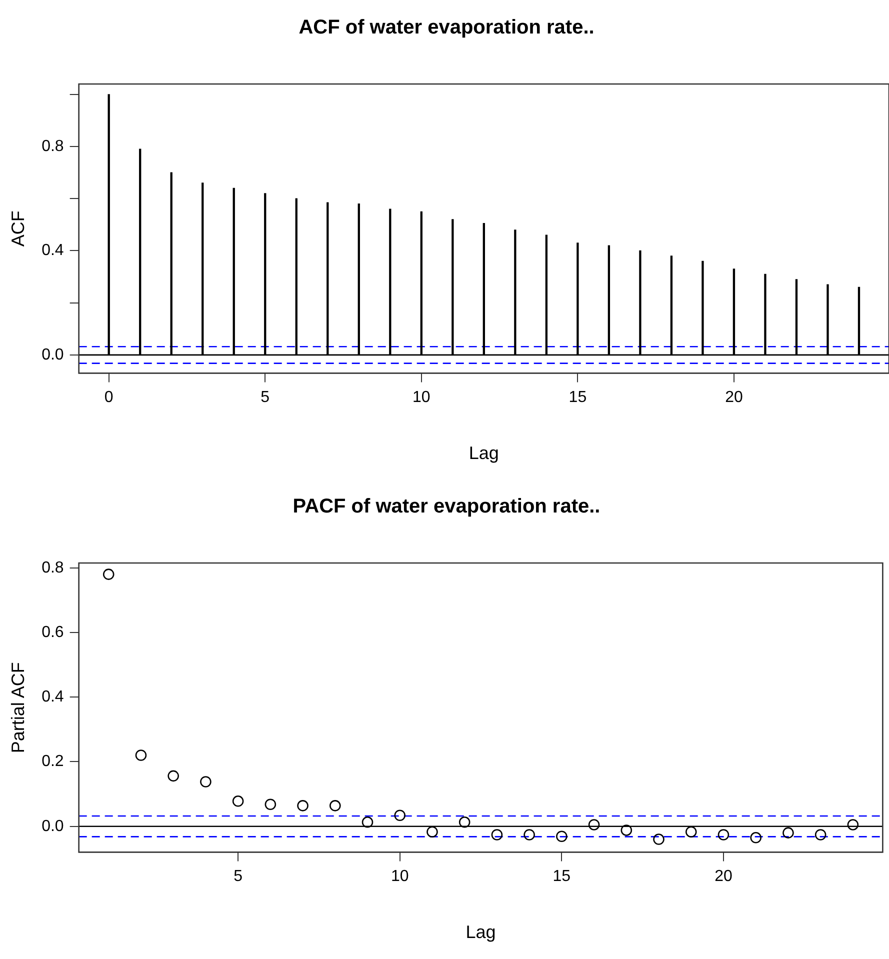  Describe the element at coordinates (446, 507) in the screenshot. I see `chart-title: PACF of water evaporation rate..` at that location.